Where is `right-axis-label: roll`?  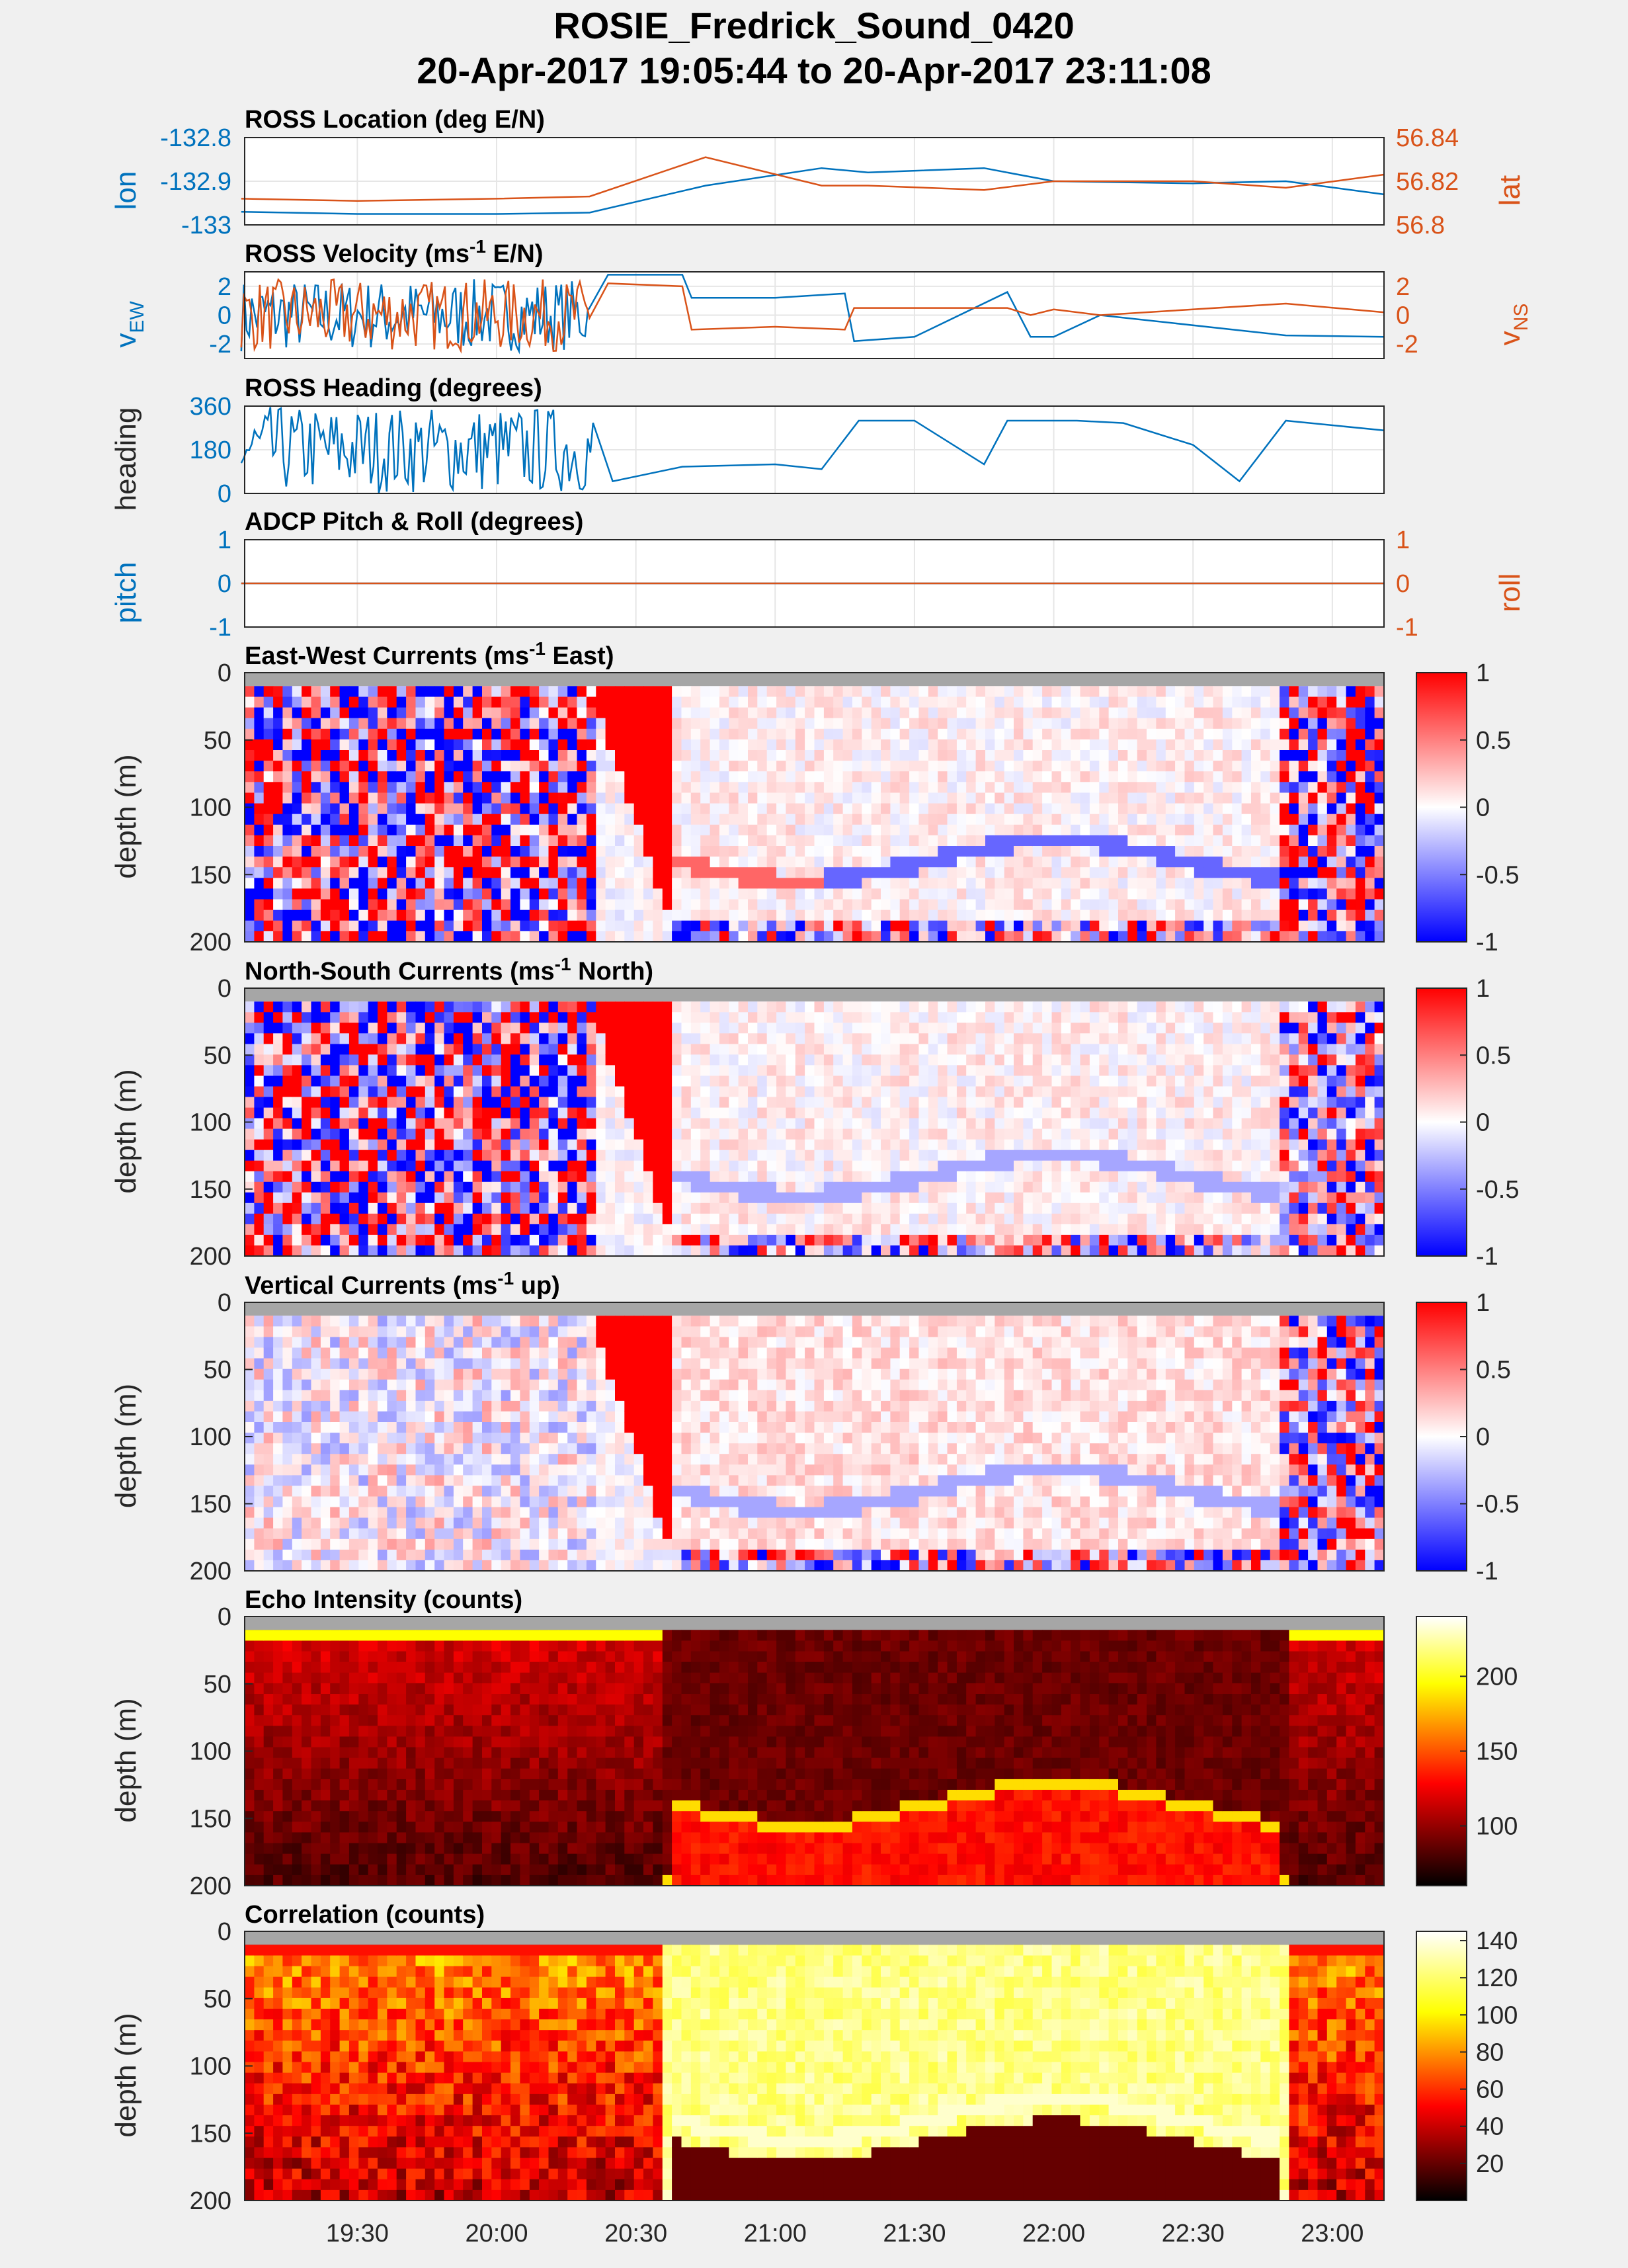 right-axis-label: roll is located at coordinates (1510, 592).